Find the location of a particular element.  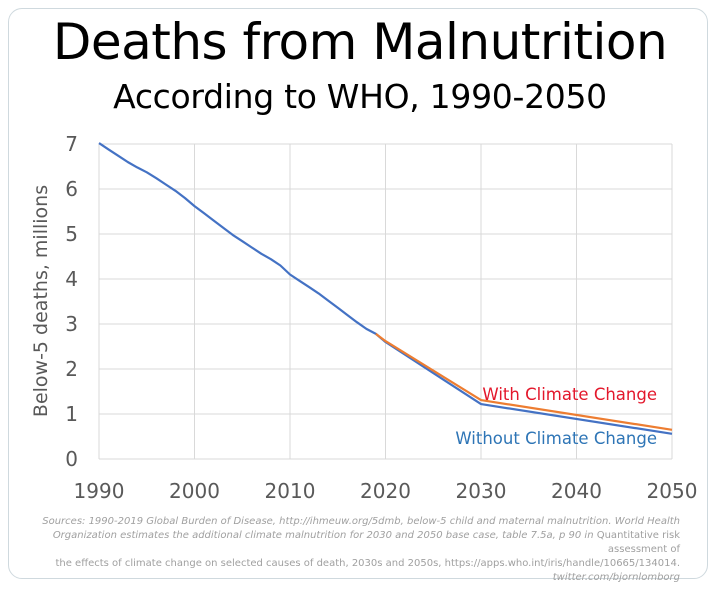

y-tick-label: 4 is located at coordinates (71, 279).